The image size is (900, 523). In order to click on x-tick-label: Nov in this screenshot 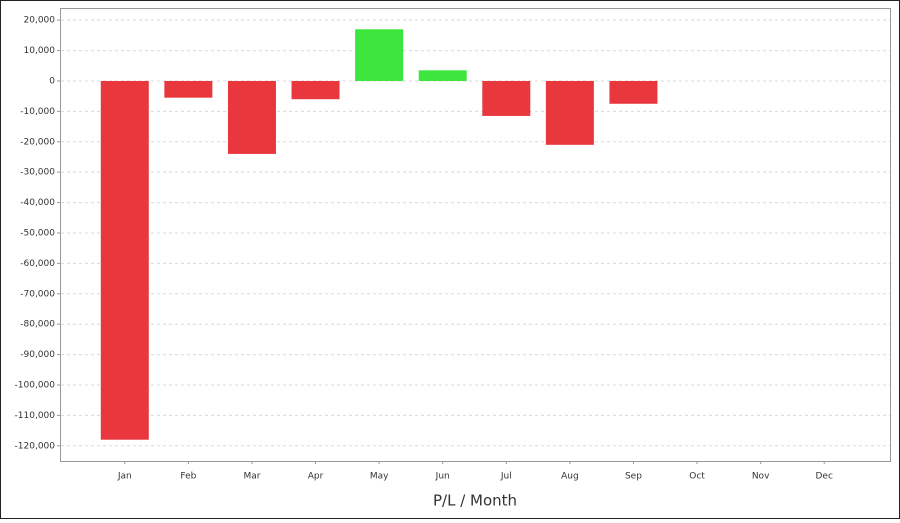, I will do `click(761, 477)`.